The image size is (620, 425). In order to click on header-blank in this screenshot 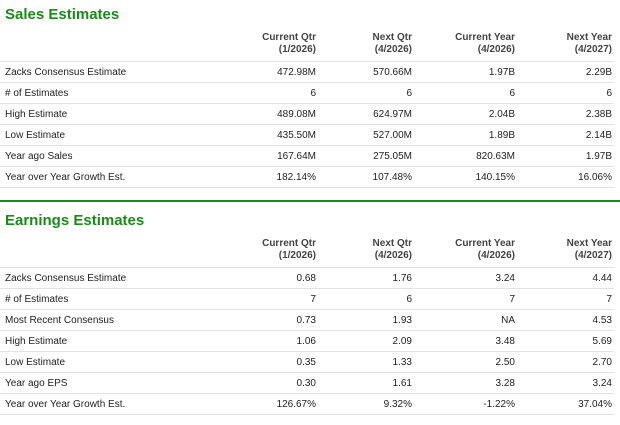, I will do `click(115, 47)`.